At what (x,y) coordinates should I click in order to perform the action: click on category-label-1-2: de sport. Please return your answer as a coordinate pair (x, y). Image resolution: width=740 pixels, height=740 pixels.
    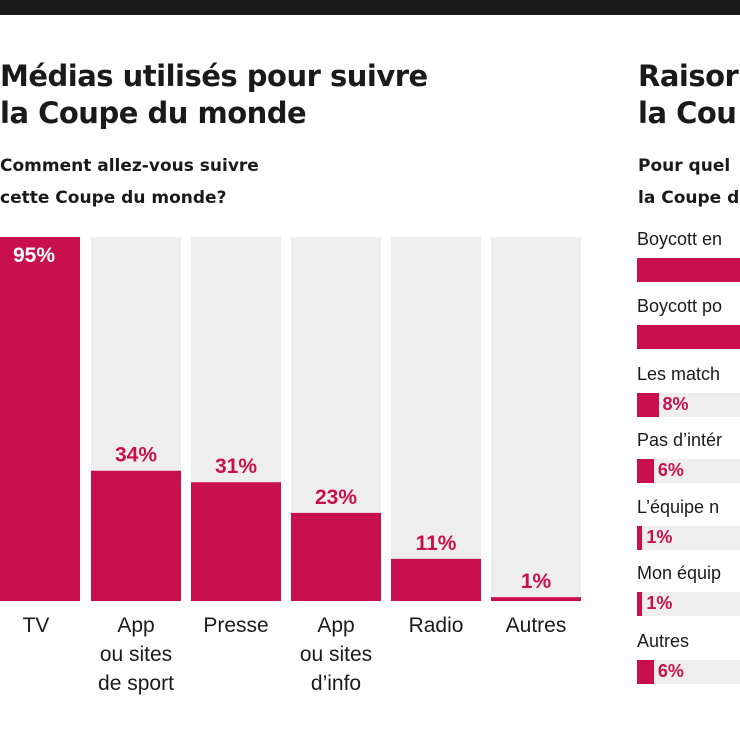
    Looking at the image, I should click on (136, 683).